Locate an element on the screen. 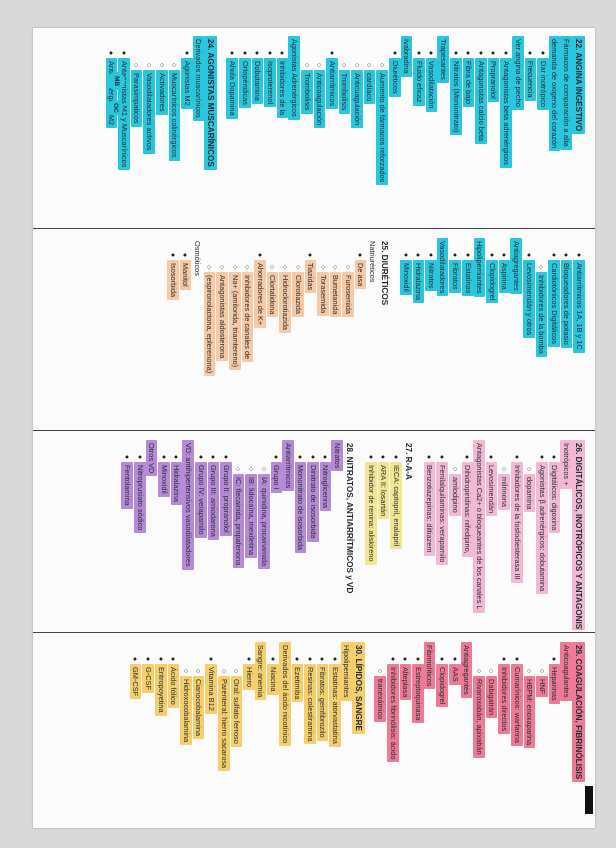 The width and height of the screenshot is (616, 848). outline-item-text: Cardiotónicos Digitálicos is located at coordinates (554, 303).